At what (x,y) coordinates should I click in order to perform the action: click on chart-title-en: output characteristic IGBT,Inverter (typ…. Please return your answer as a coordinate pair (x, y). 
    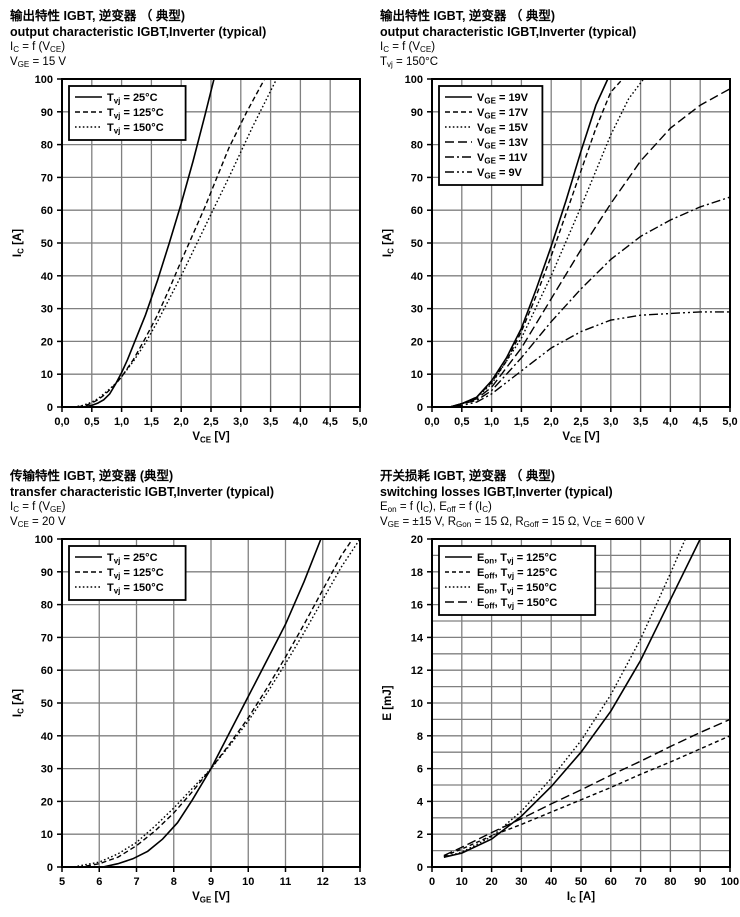
    Looking at the image, I should click on (508, 32).